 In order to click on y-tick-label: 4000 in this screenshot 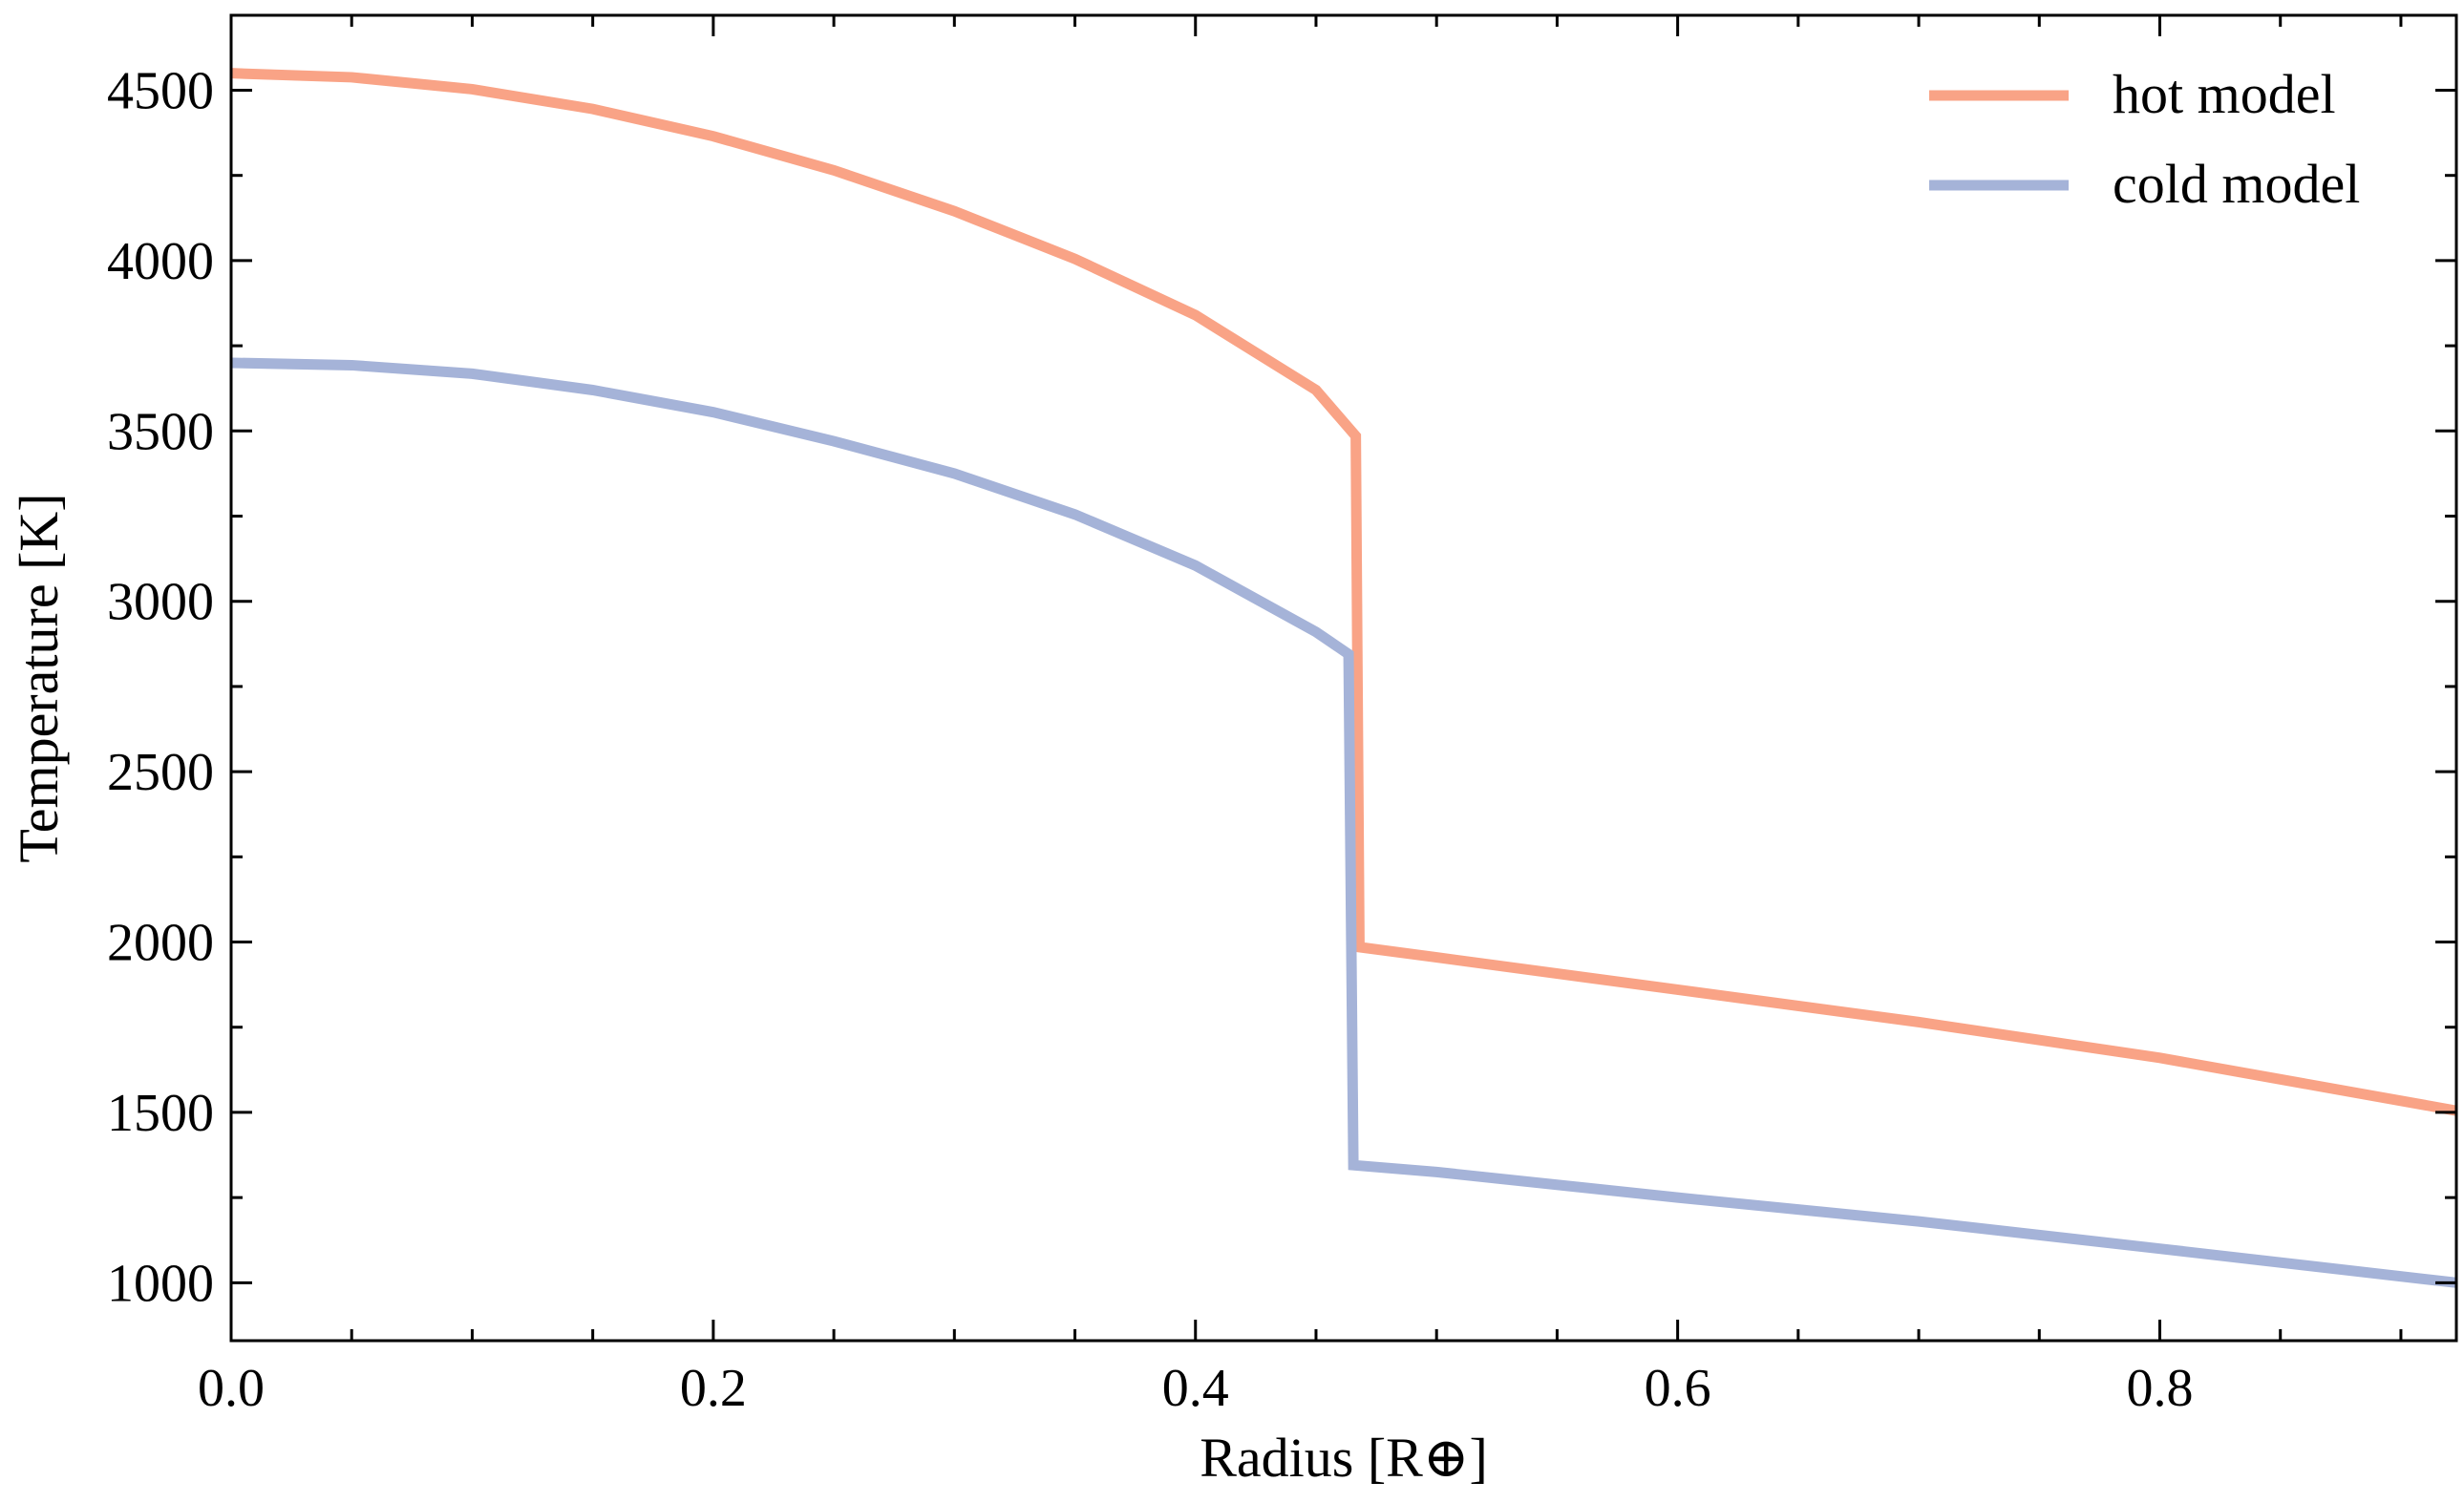, I will do `click(160, 261)`.